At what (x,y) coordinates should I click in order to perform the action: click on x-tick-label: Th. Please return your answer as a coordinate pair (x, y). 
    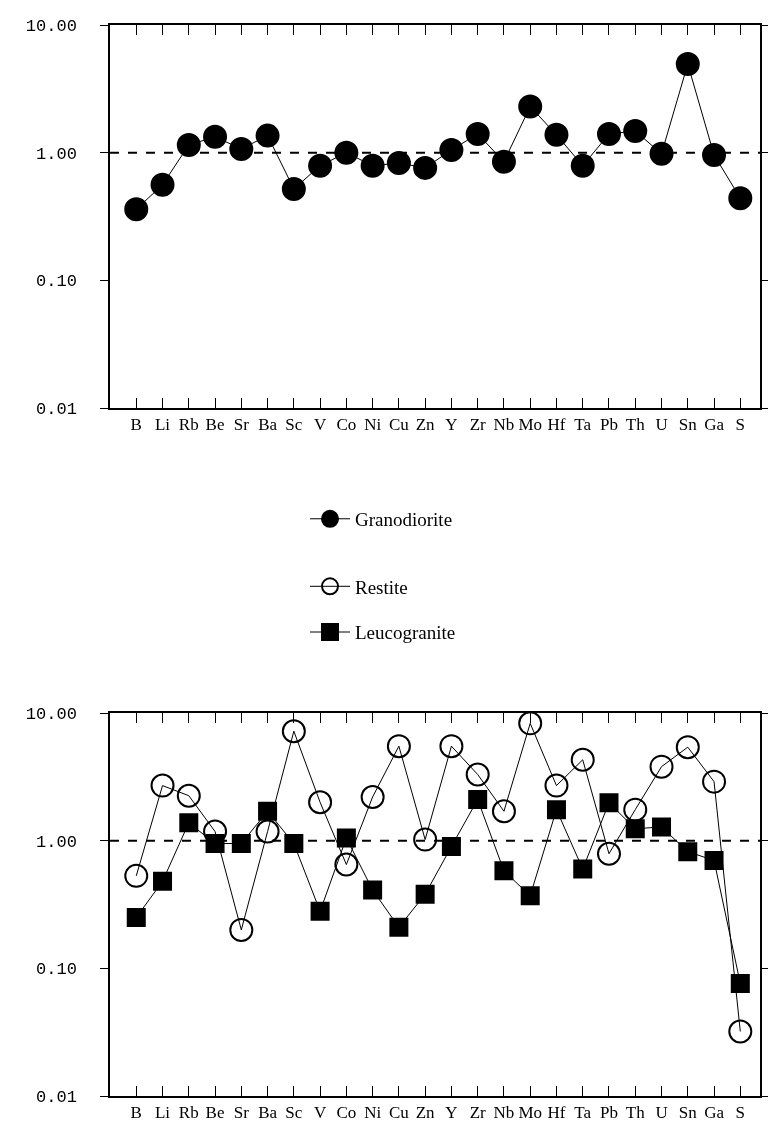
    Looking at the image, I should click on (635, 425).